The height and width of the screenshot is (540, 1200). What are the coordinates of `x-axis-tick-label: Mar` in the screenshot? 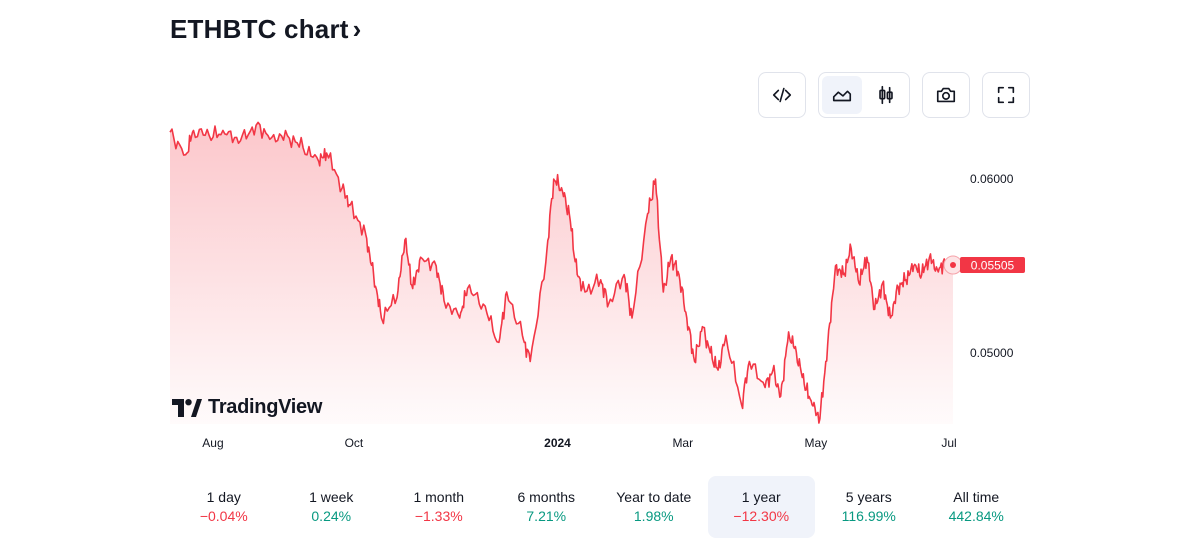 It's located at (682, 443).